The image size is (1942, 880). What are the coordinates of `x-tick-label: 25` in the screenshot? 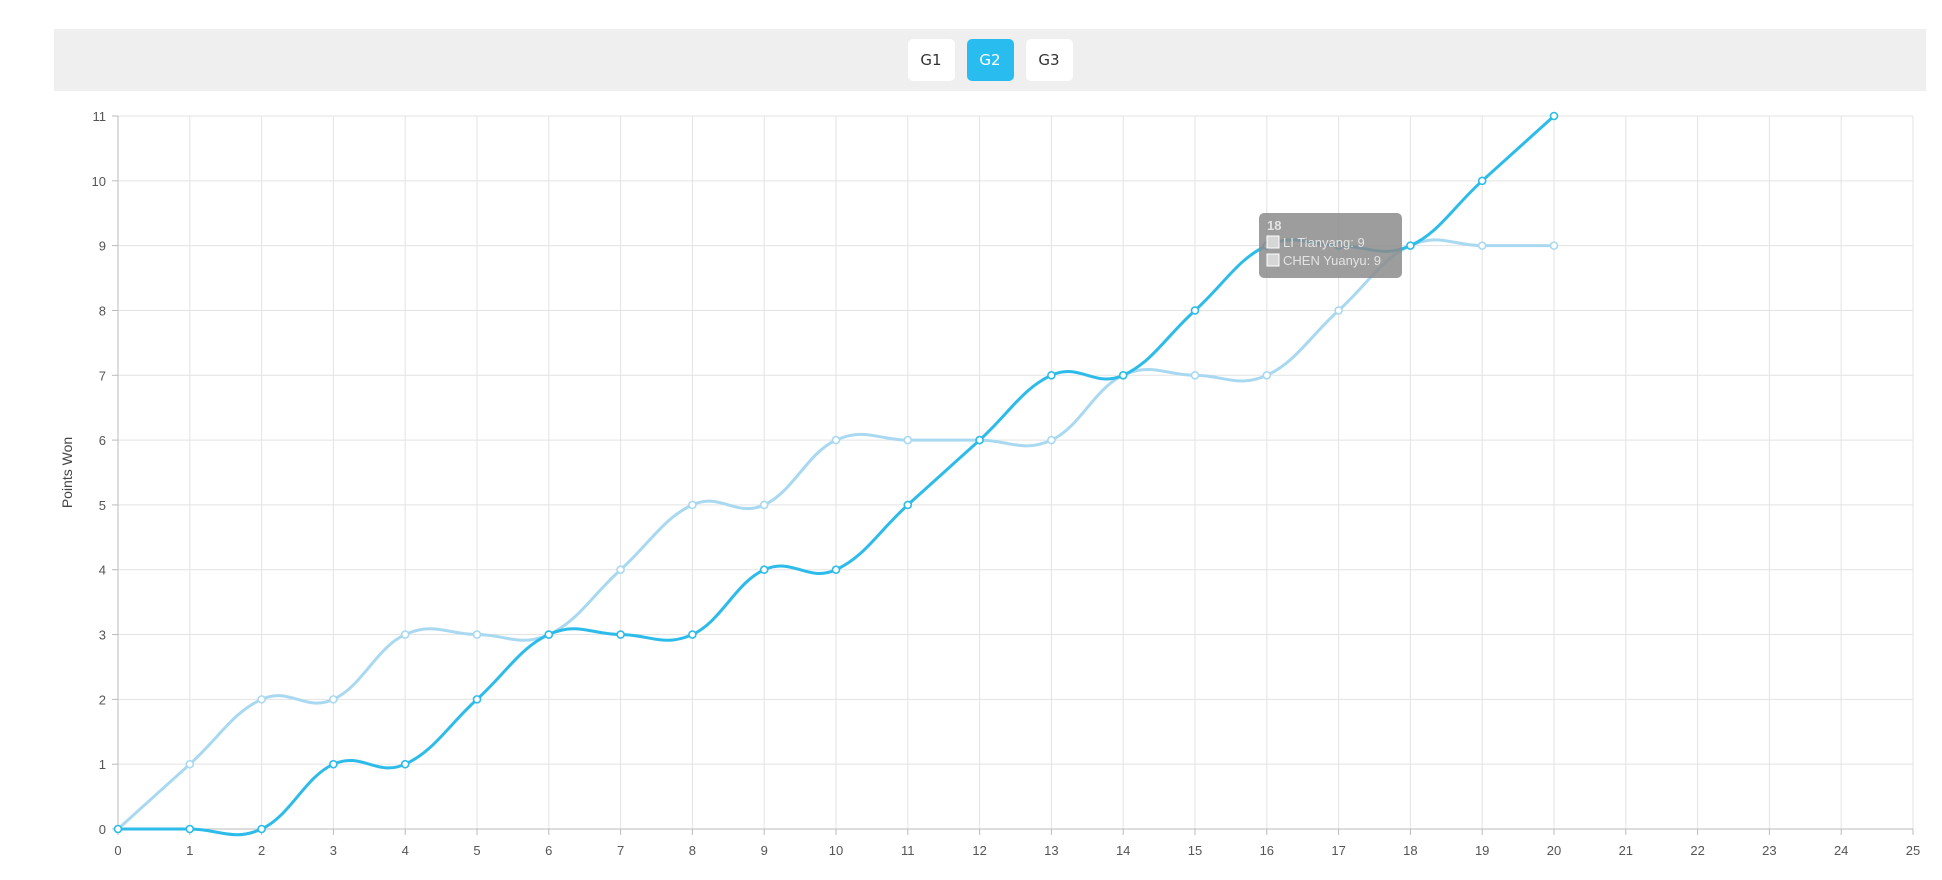 It's located at (1913, 850).